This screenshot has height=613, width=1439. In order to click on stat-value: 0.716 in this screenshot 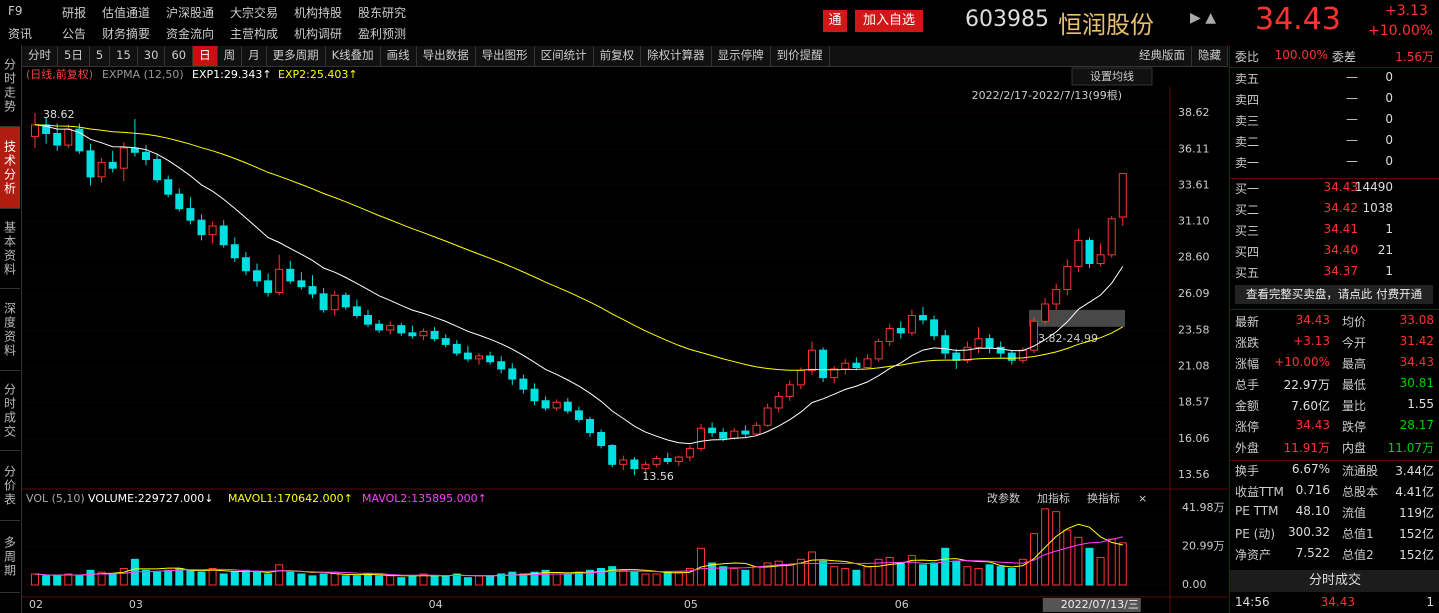, I will do `click(1312, 490)`.